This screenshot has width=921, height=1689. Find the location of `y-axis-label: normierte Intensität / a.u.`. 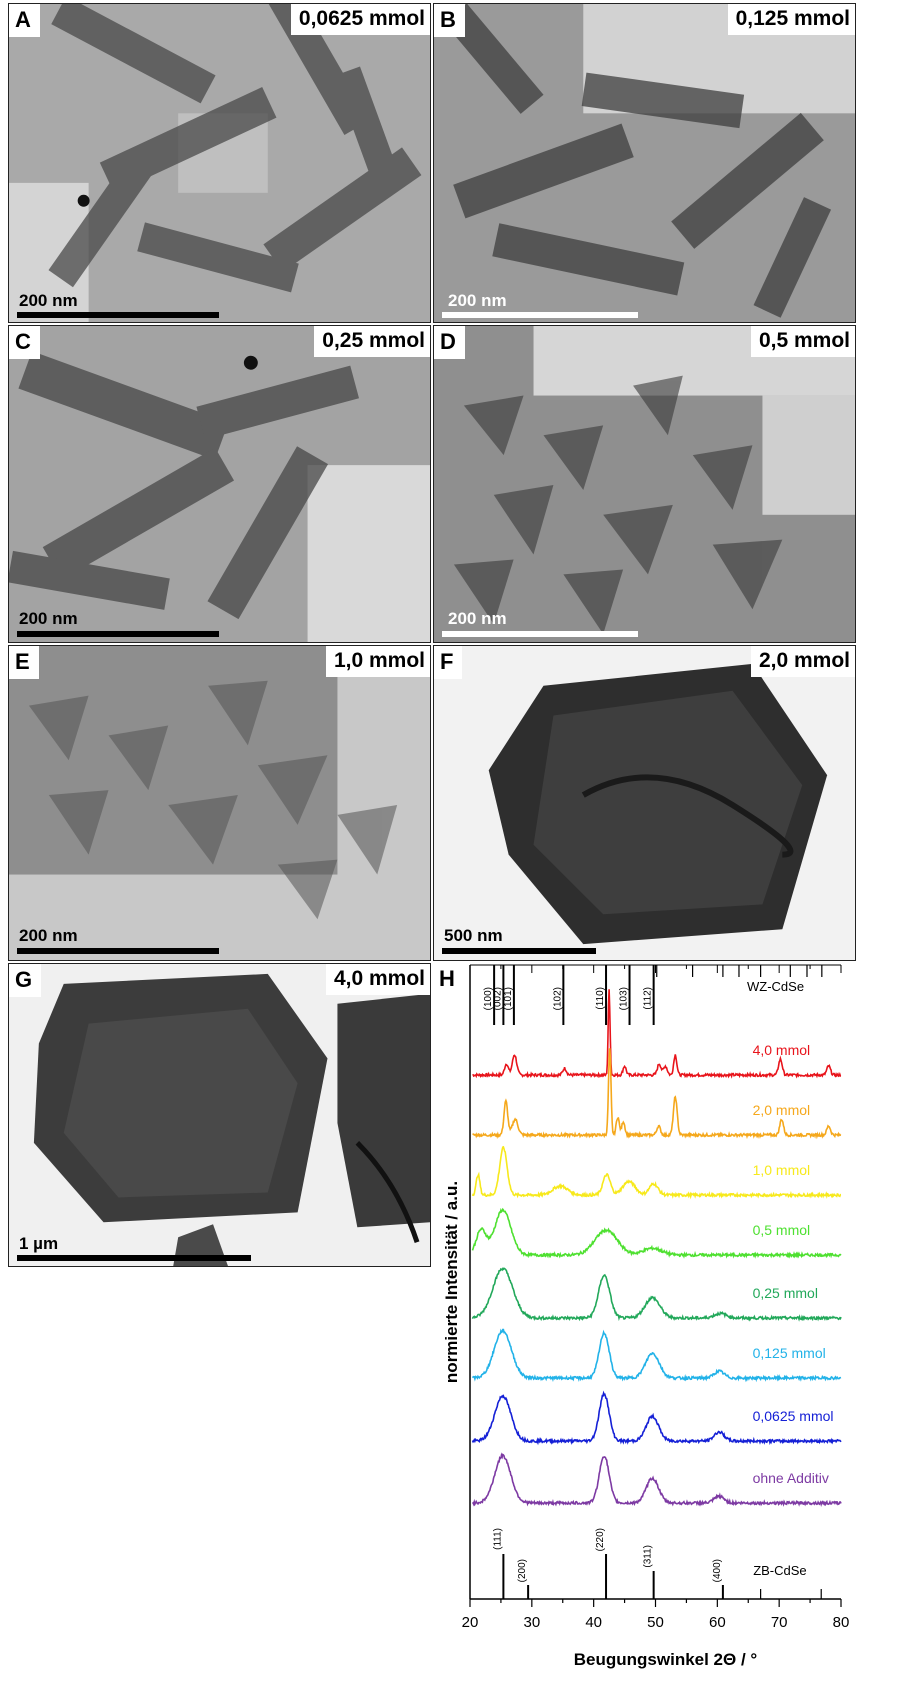

y-axis-label: normierte Intensität / a.u. is located at coordinates (451, 1282).